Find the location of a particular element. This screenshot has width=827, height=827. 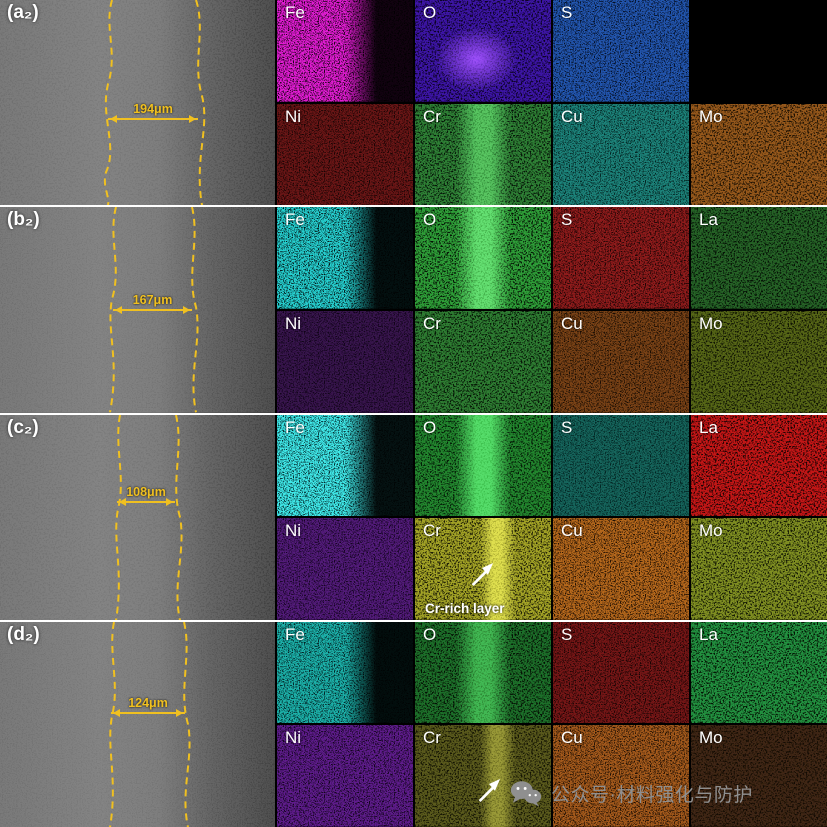

width-measurement: 124μm is located at coordinates (148, 706).